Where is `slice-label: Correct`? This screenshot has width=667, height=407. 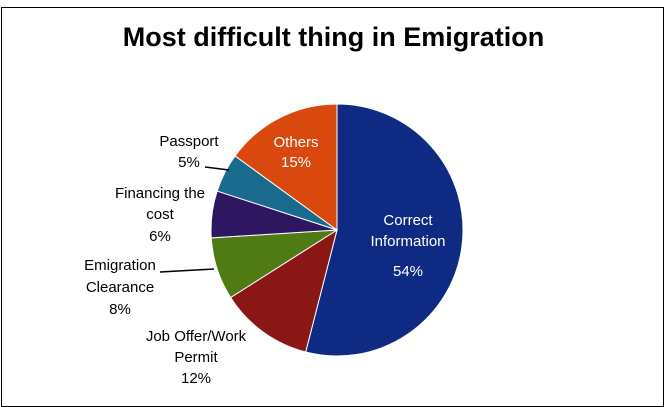 slice-label: Correct is located at coordinates (408, 220).